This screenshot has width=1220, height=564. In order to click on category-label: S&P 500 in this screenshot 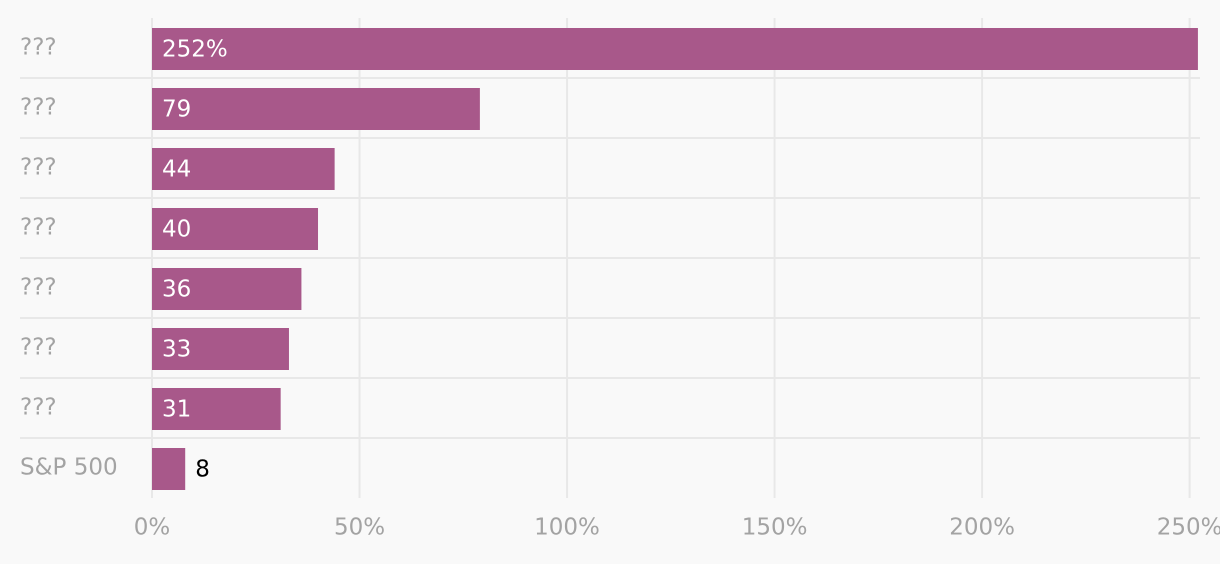, I will do `click(69, 468)`.